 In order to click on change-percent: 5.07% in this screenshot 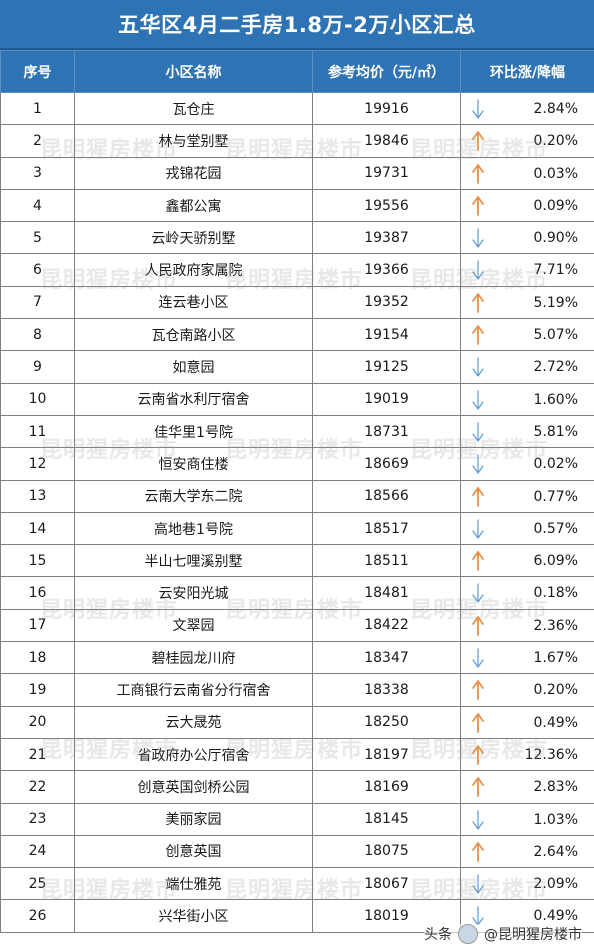, I will do `click(555, 335)`.